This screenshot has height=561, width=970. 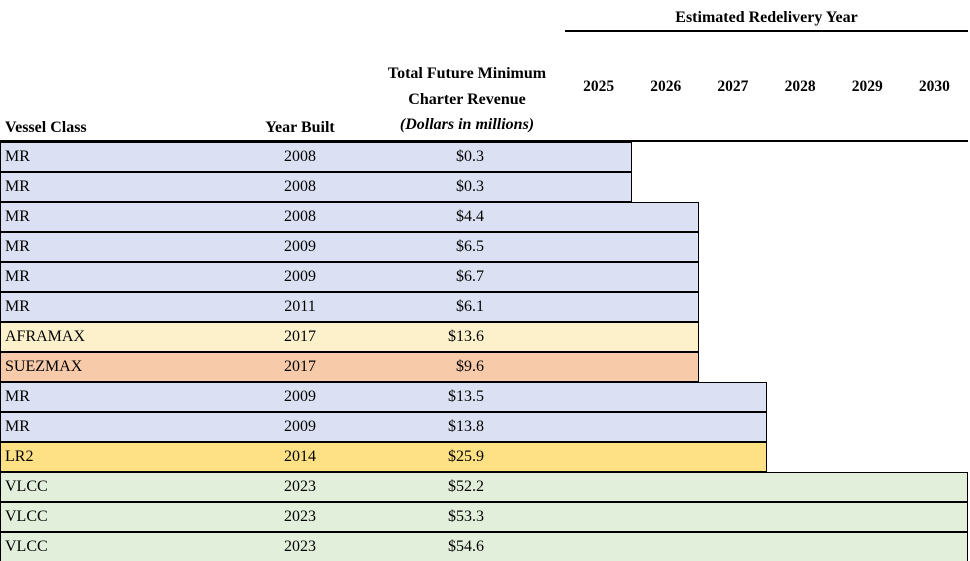 I want to click on table-row: MR 2009 $6.5, so click(x=485, y=247).